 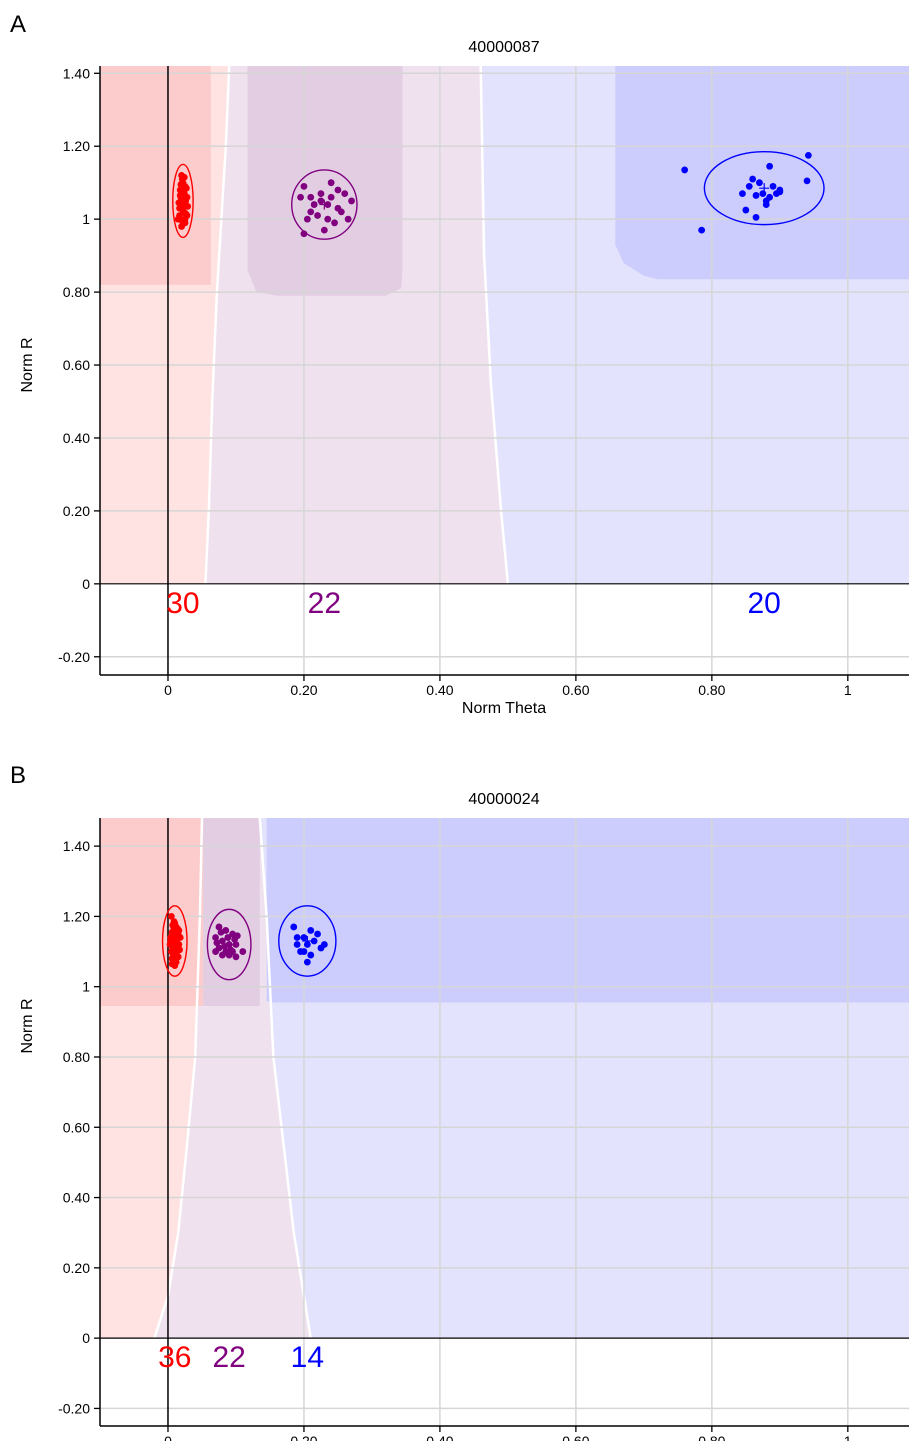 I want to click on panel-a-y-tick-label-7: 1.20, so click(x=76, y=146).